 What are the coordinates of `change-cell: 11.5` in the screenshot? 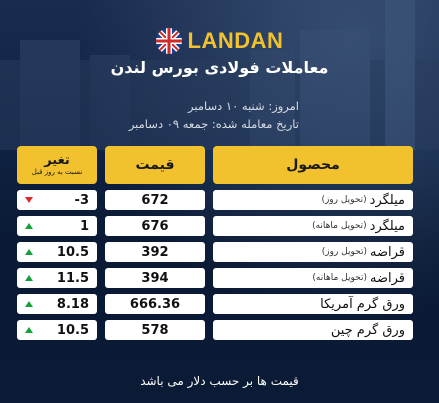 It's located at (57, 278).